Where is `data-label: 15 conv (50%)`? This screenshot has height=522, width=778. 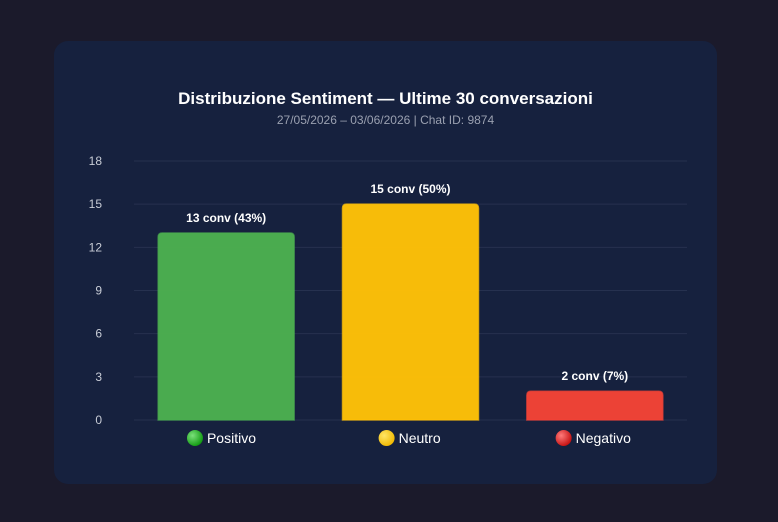
data-label: 15 conv (50%) is located at coordinates (410, 189).